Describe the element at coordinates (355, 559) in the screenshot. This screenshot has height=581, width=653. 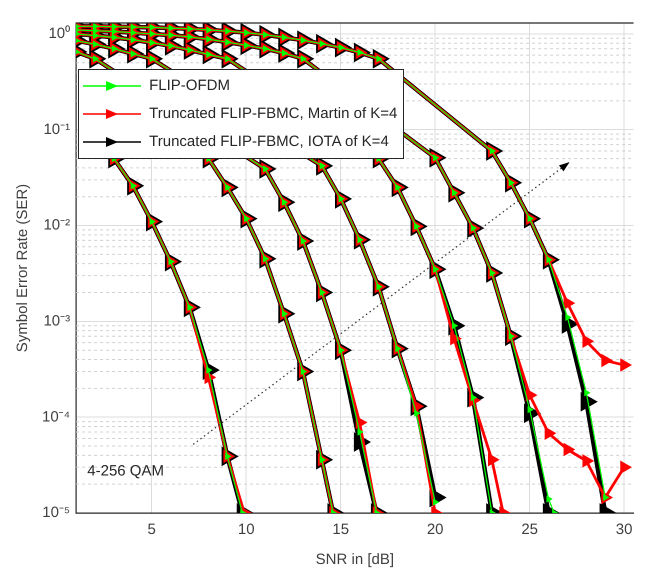
I see `x-axis-title: SNR in [dB]` at that location.